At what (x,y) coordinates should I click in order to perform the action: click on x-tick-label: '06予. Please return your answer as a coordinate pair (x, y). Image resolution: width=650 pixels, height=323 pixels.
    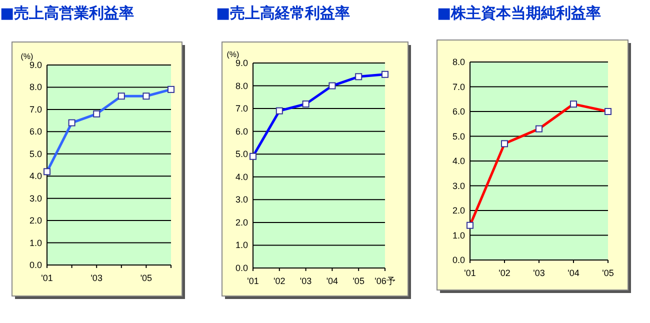
    Looking at the image, I should click on (385, 281).